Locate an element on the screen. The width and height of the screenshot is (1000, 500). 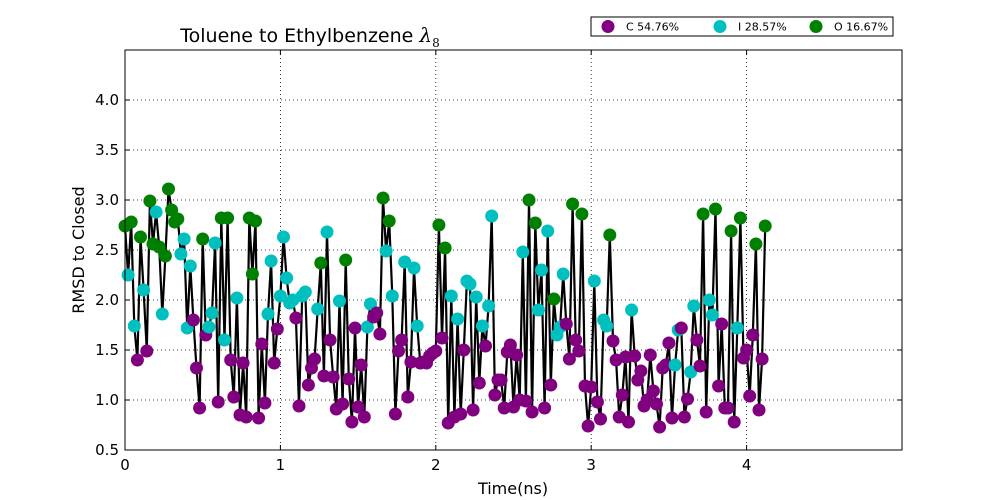
y-axis-label: RMSD to Closed is located at coordinates (78, 249).